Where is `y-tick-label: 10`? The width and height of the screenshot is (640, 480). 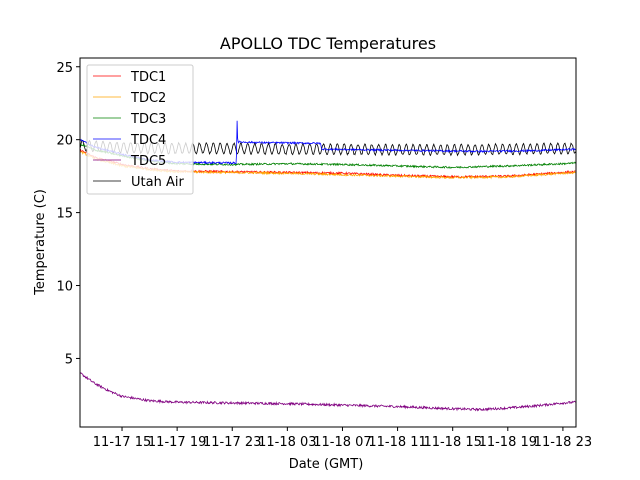
y-tick-label: 10 is located at coordinates (64, 287).